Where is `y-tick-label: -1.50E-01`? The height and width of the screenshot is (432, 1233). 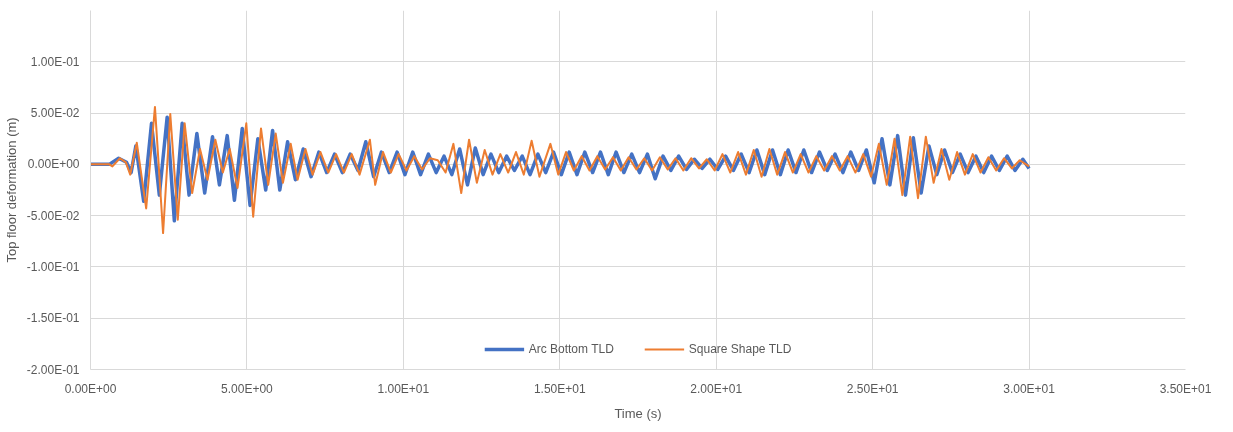
y-tick-label: -1.50E-01 is located at coordinates (53, 318).